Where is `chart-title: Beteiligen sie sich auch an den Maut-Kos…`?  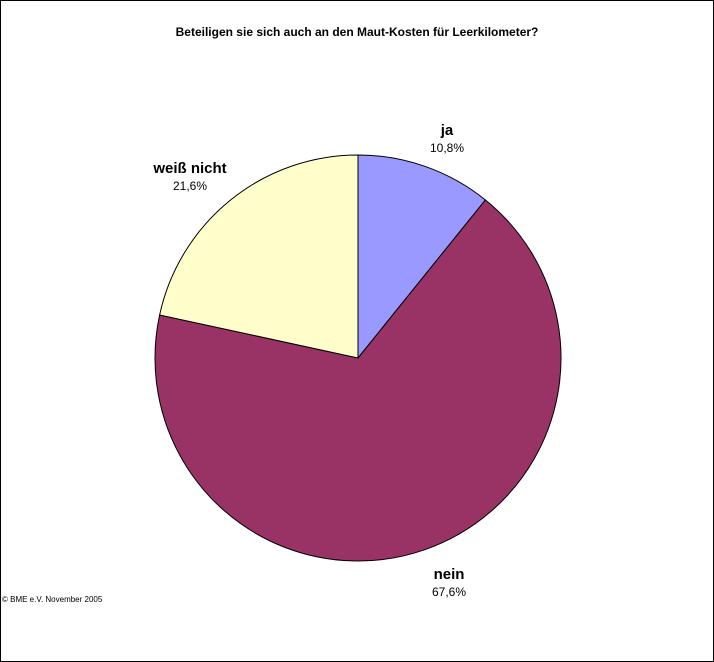
chart-title: Beteiligen sie sich auch an den Maut-Kos… is located at coordinates (357, 32).